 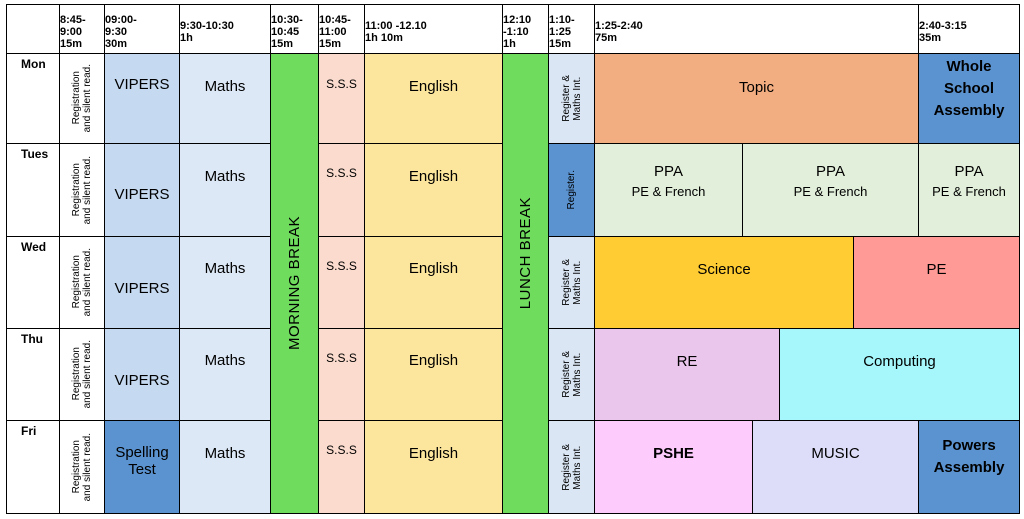 I want to click on morning-break-text: MORNING BREAK, so click(x=294, y=283).